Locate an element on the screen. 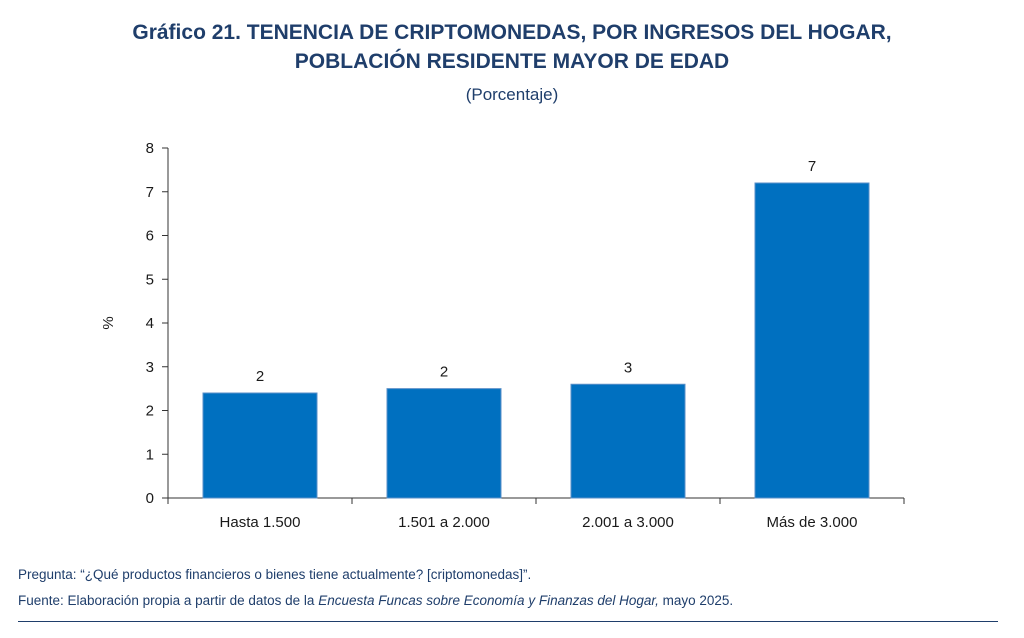 The height and width of the screenshot is (638, 1024). y-tick-label: 4 is located at coordinates (150, 323).